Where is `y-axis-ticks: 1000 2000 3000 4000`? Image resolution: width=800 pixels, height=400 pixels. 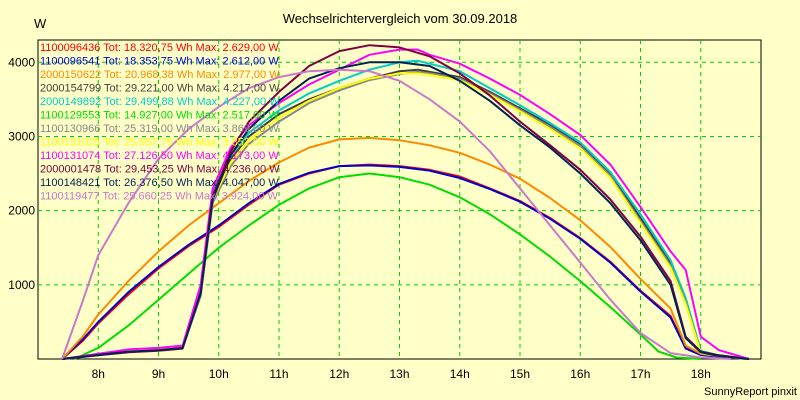 y-axis-ticks: 1000 2000 3000 4000 is located at coordinates (21, 173).